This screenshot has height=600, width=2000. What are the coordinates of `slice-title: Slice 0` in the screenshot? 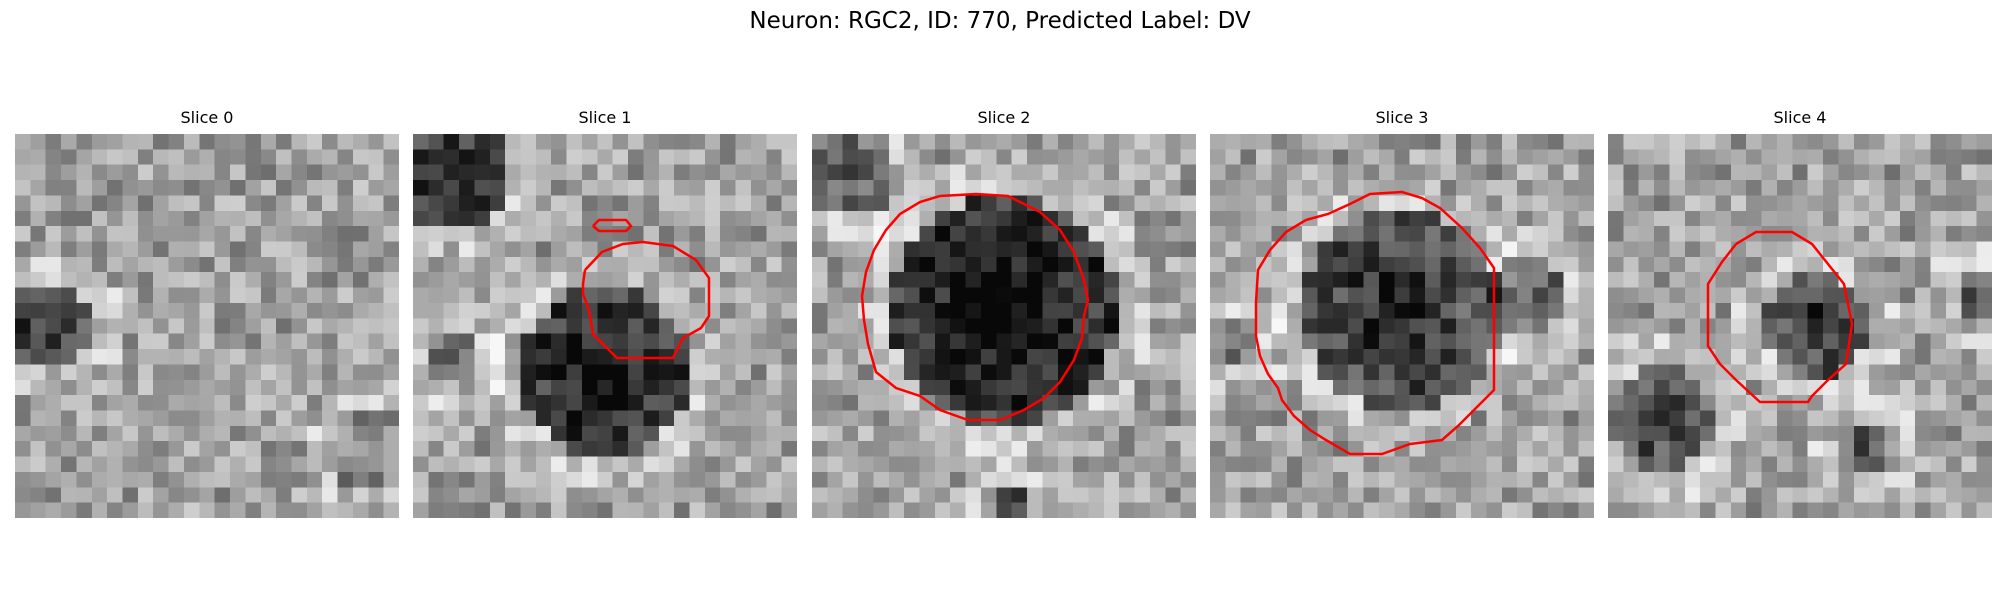 It's located at (207, 117).